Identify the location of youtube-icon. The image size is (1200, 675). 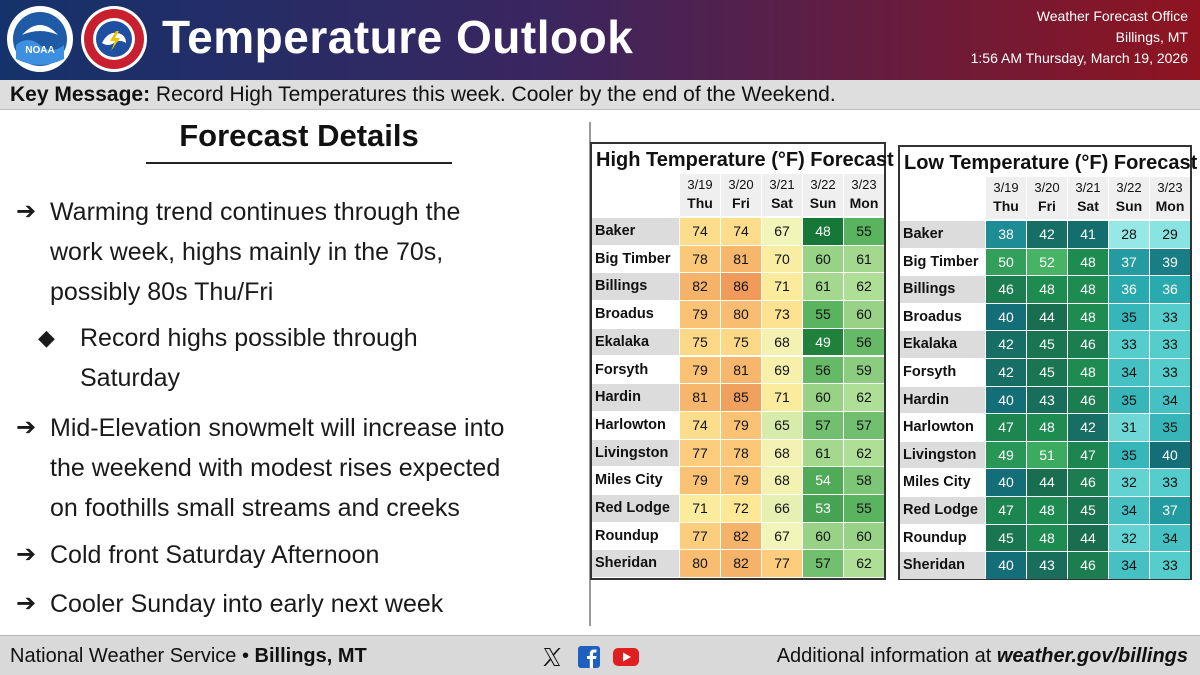
(626, 657).